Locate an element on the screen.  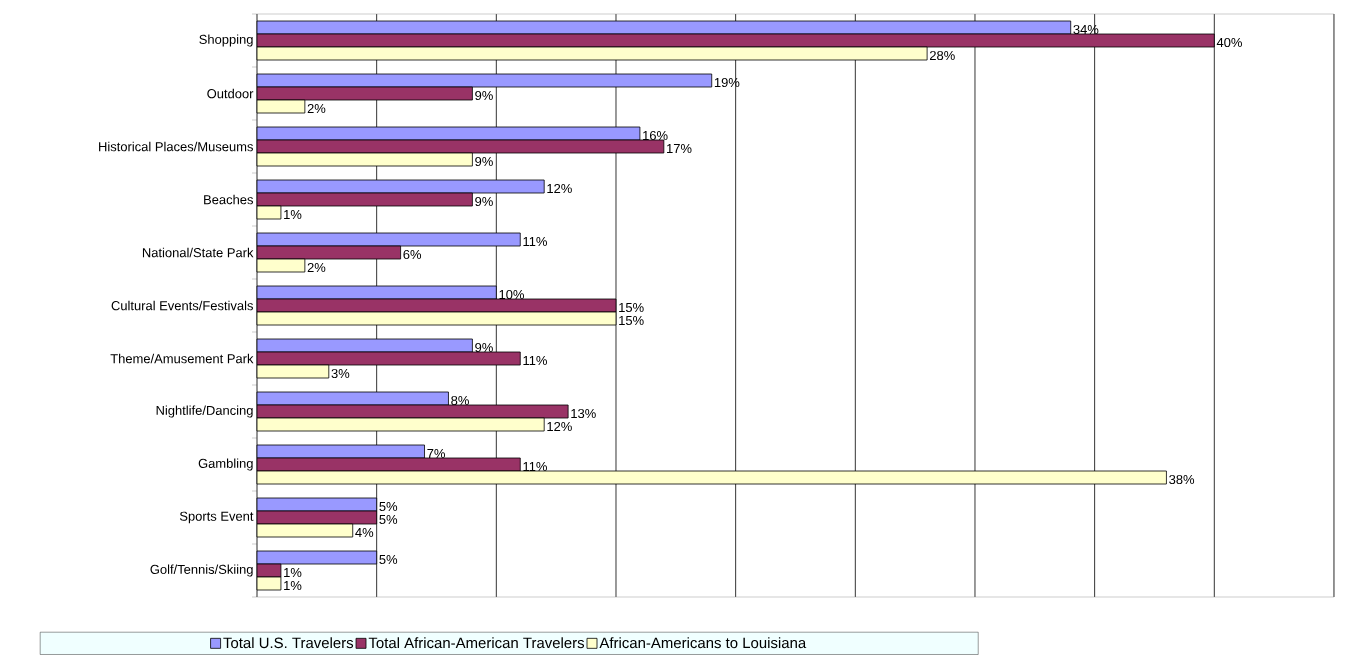
y-tick-label: Historical Places/Museums is located at coordinates (176, 146).